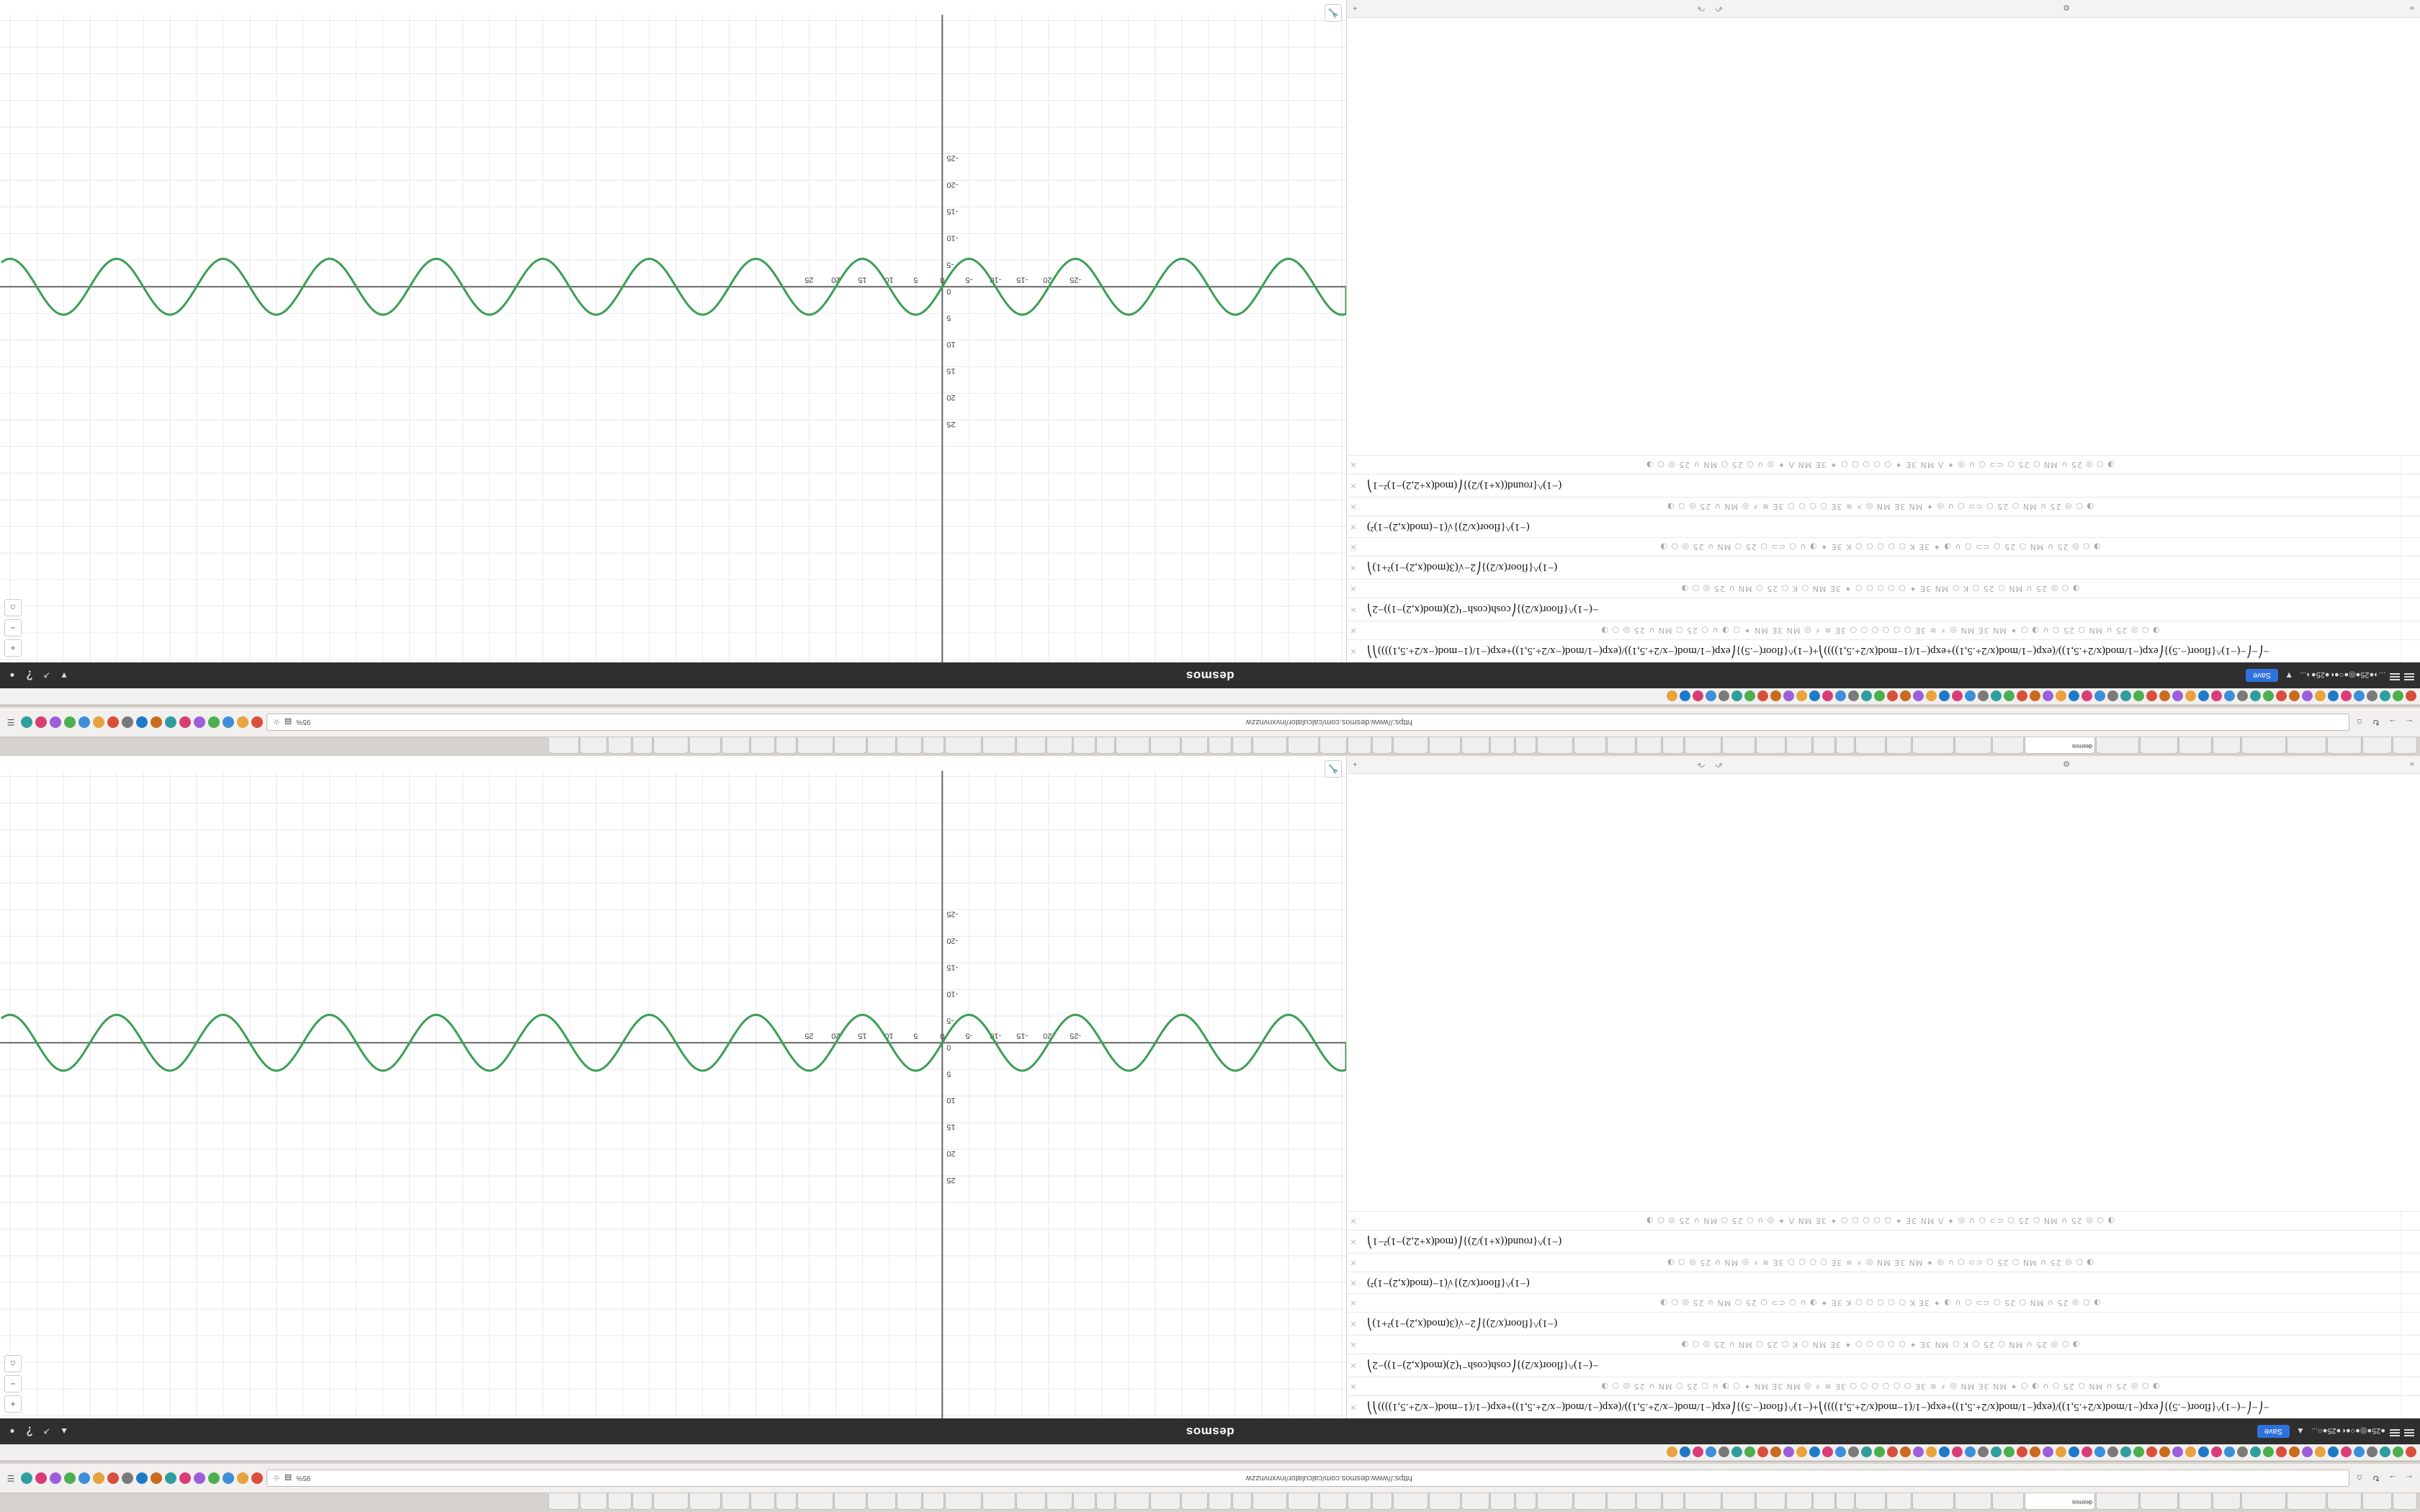 The height and width of the screenshot is (1512, 2420). What do you see at coordinates (1210, 1452) in the screenshot?
I see `bookmarks-bar-top` at bounding box center [1210, 1452].